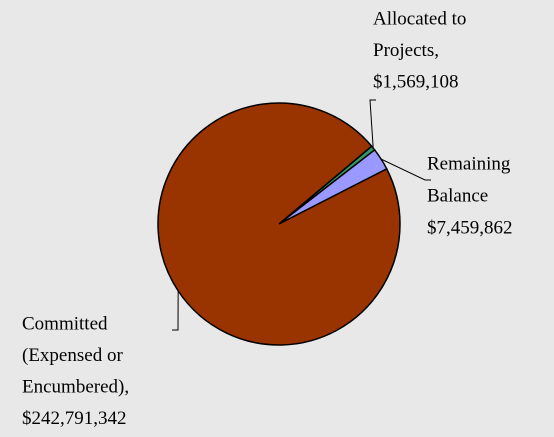 The image size is (554, 437). What do you see at coordinates (419, 18) in the screenshot?
I see `slice-label: Allocated to` at bounding box center [419, 18].